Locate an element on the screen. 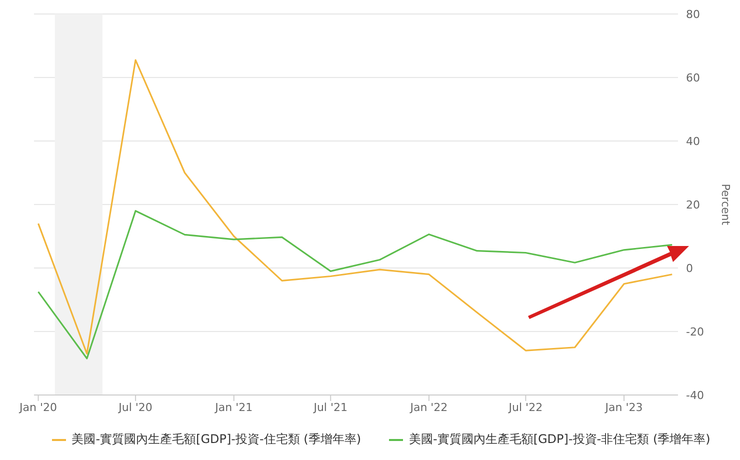 The width and height of the screenshot is (740, 460). x-tick-label: Jan '21 is located at coordinates (233, 407).